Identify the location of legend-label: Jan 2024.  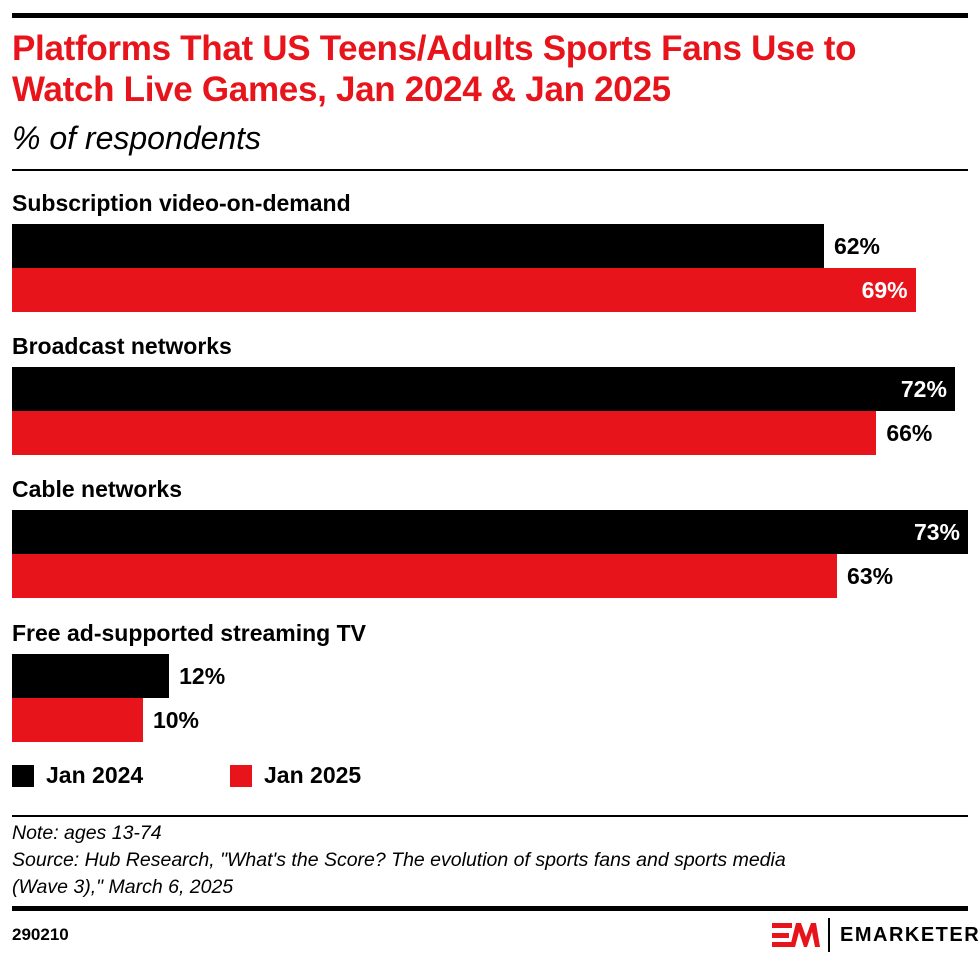
(95, 775).